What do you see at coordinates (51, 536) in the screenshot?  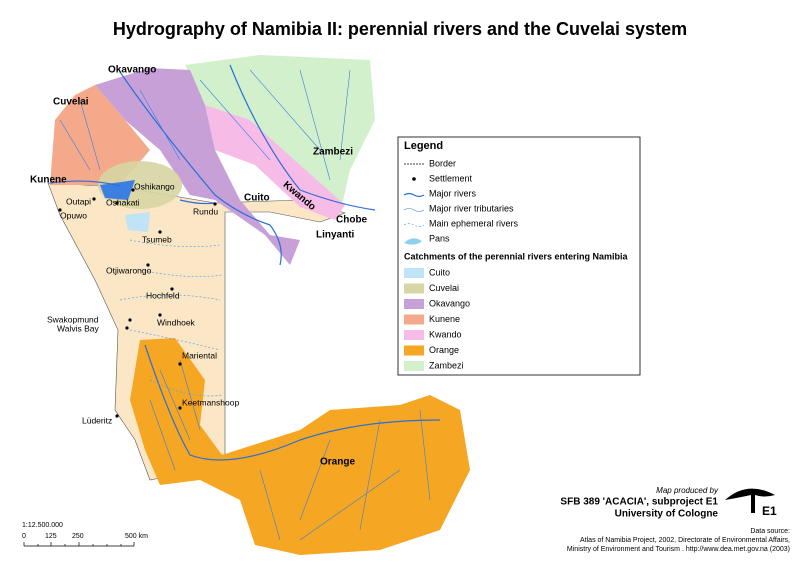 I see `scale-tick: 125` at bounding box center [51, 536].